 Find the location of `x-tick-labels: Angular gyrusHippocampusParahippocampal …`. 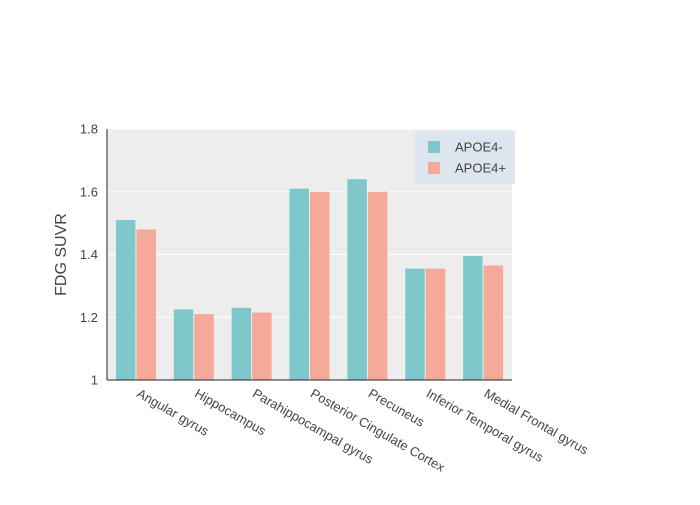

x-tick-labels: Angular gyrusHippocampusParahippocampal … is located at coordinates (362, 430).